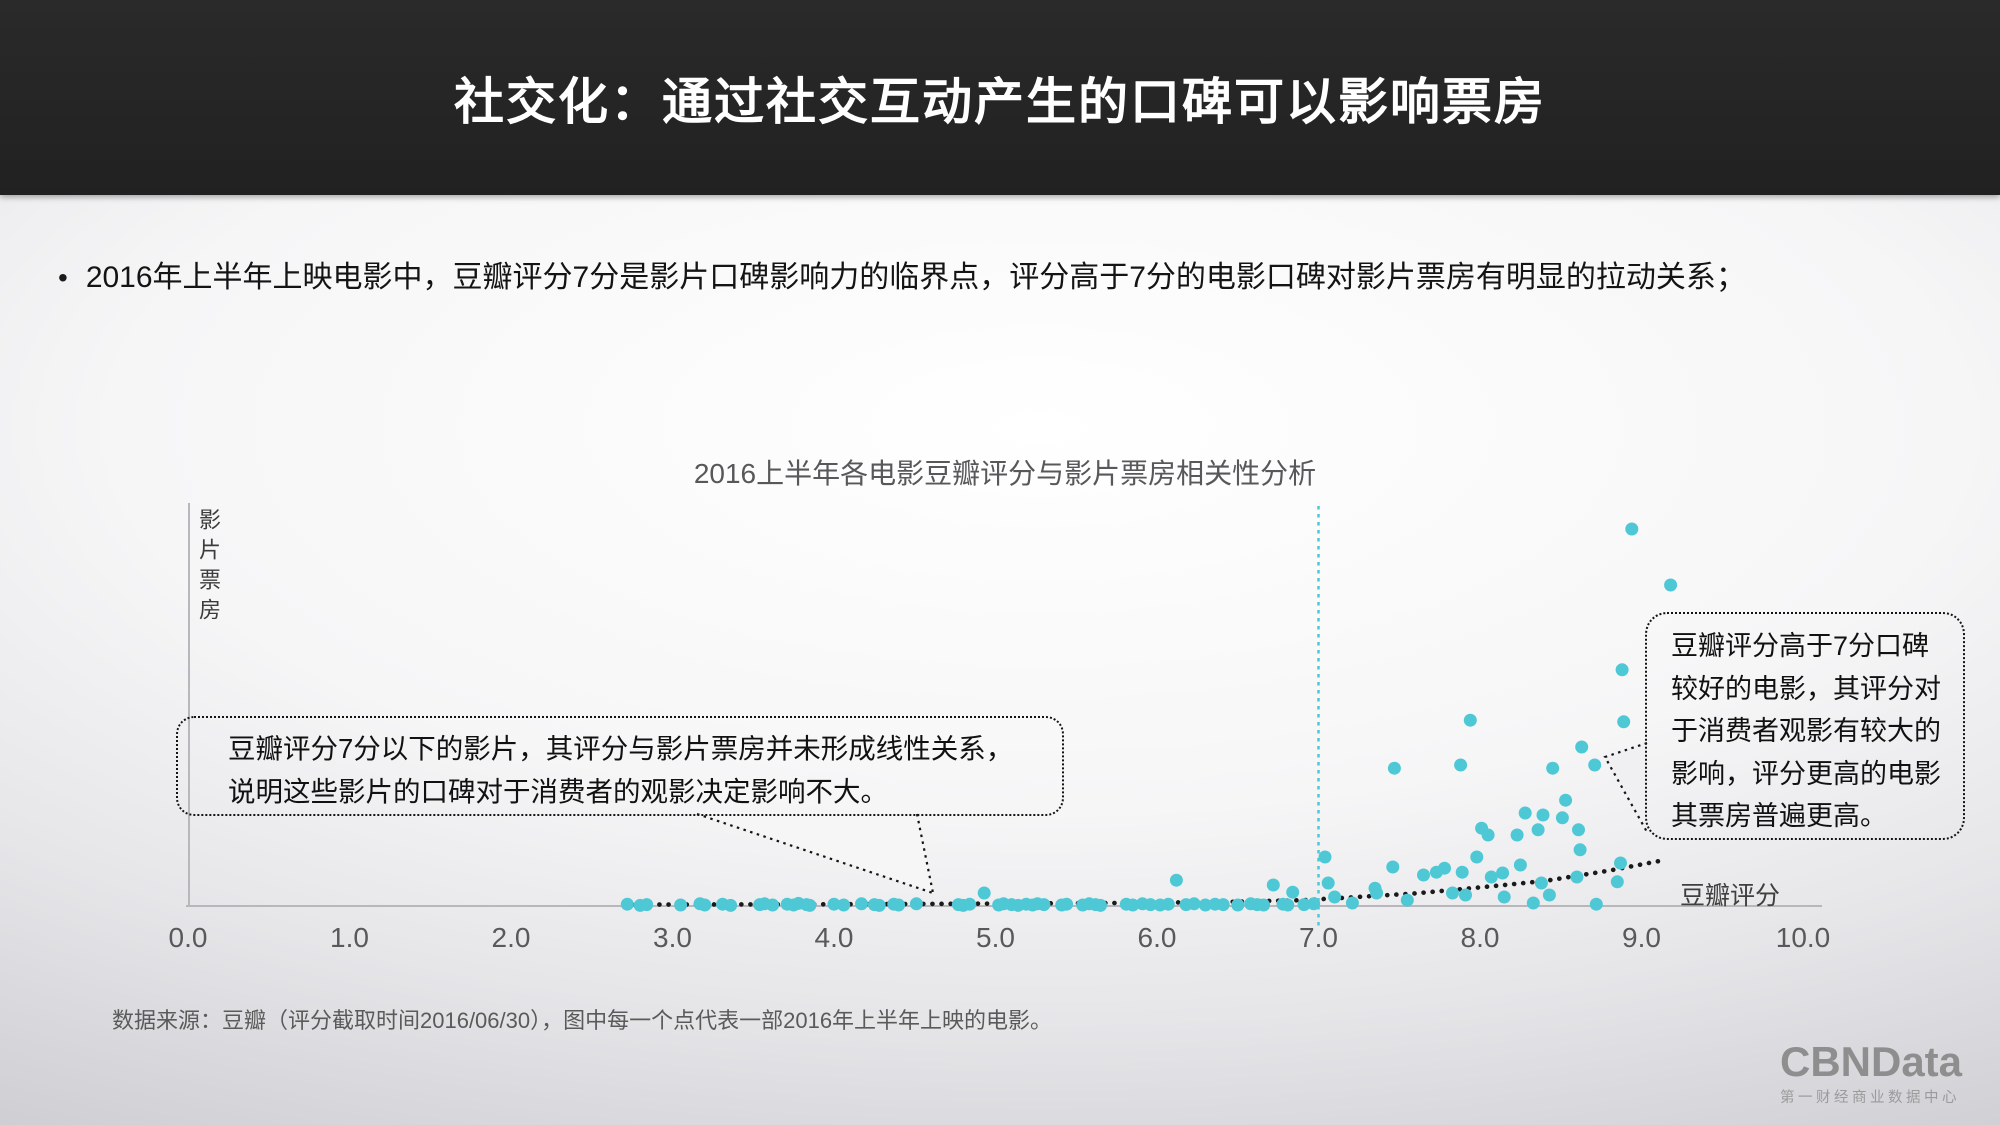 The height and width of the screenshot is (1125, 2000). What do you see at coordinates (1730, 896) in the screenshot?
I see `x-axis-title: 豆瓣评分` at bounding box center [1730, 896].